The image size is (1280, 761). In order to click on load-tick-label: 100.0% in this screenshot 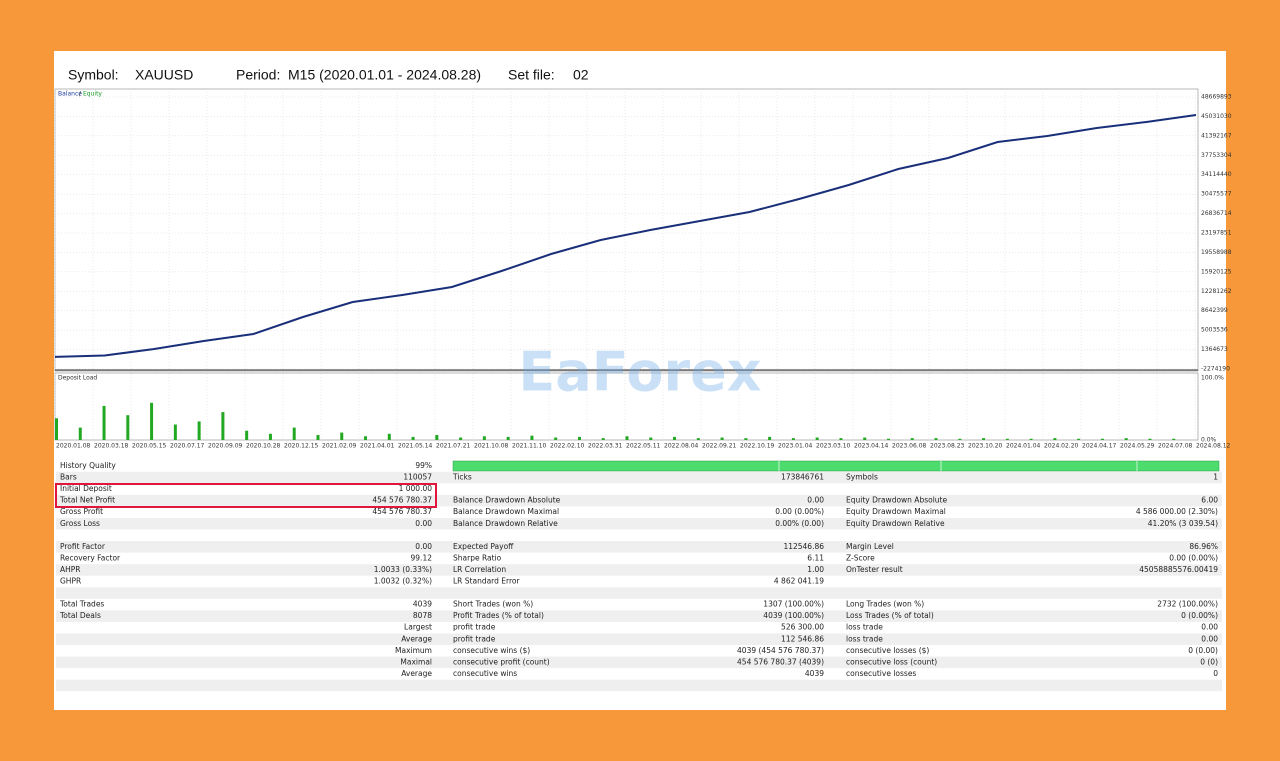, I will do `click(1212, 378)`.